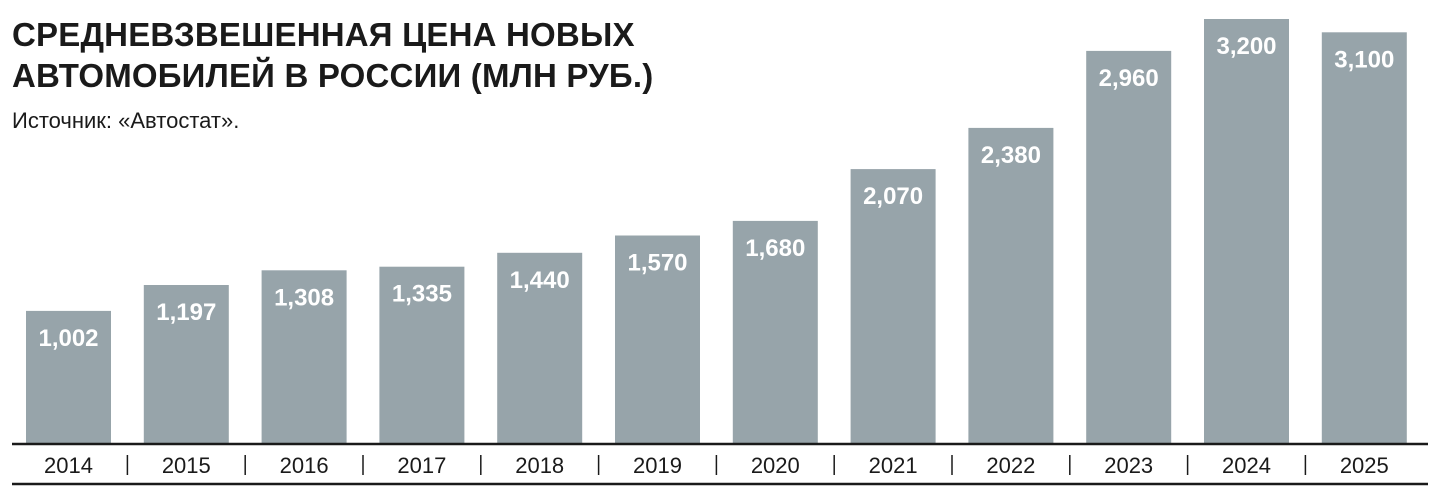 Image resolution: width=1440 pixels, height=494 pixels. Describe the element at coordinates (68, 377) in the screenshot. I see `bar-2014` at that location.